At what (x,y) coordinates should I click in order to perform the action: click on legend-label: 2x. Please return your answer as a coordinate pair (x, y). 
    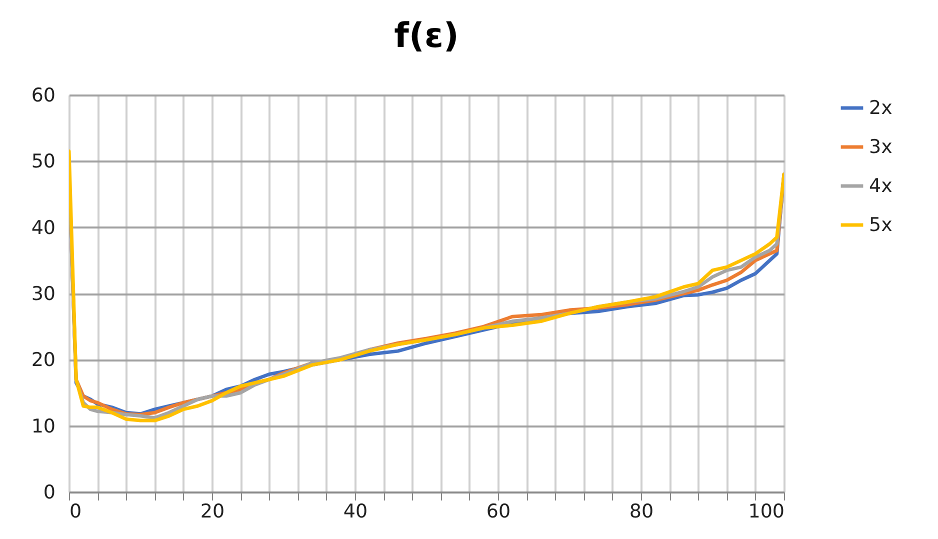
    Looking at the image, I should click on (880, 108).